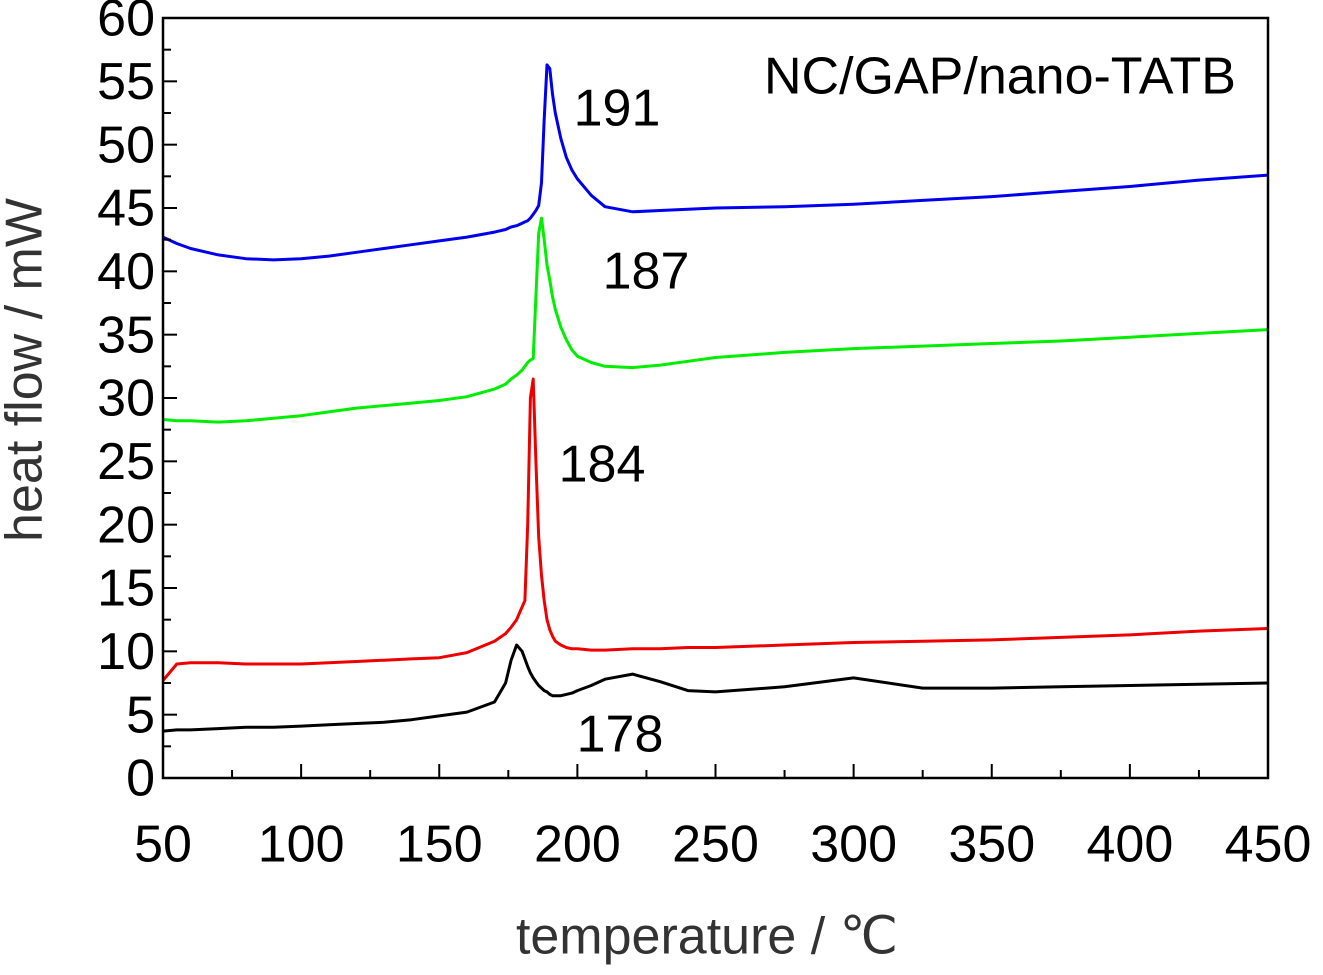 Image resolution: width=1323 pixels, height=975 pixels. I want to click on x-axis-title: temperature / ℃, so click(707, 937).